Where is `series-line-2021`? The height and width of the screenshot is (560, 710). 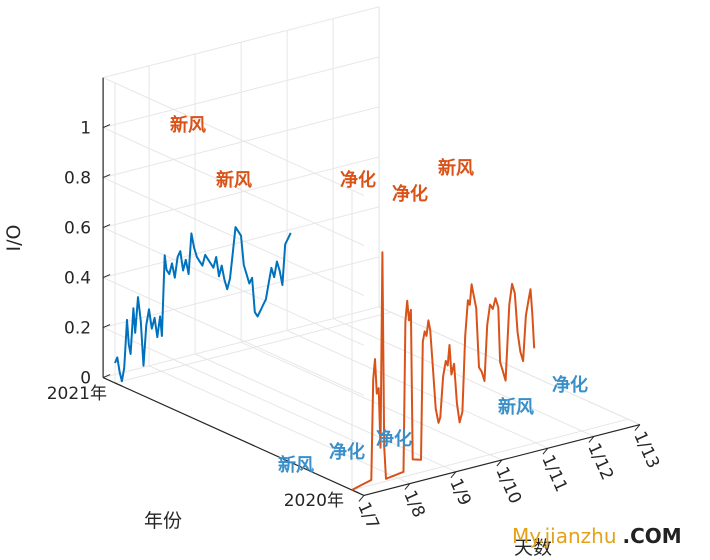 series-line-2021 is located at coordinates (203, 304).